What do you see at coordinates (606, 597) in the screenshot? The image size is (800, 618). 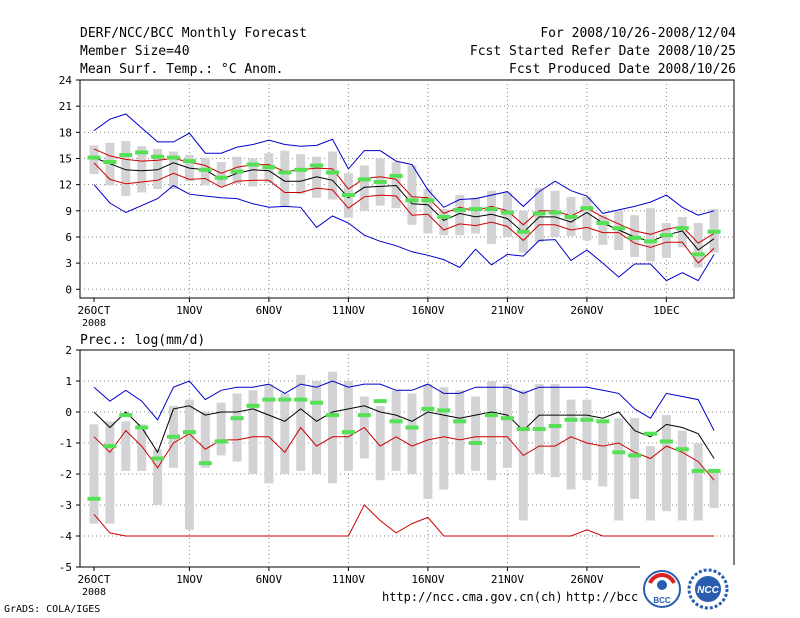 I see `url-bcc: http://bcc.` at bounding box center [606, 597].